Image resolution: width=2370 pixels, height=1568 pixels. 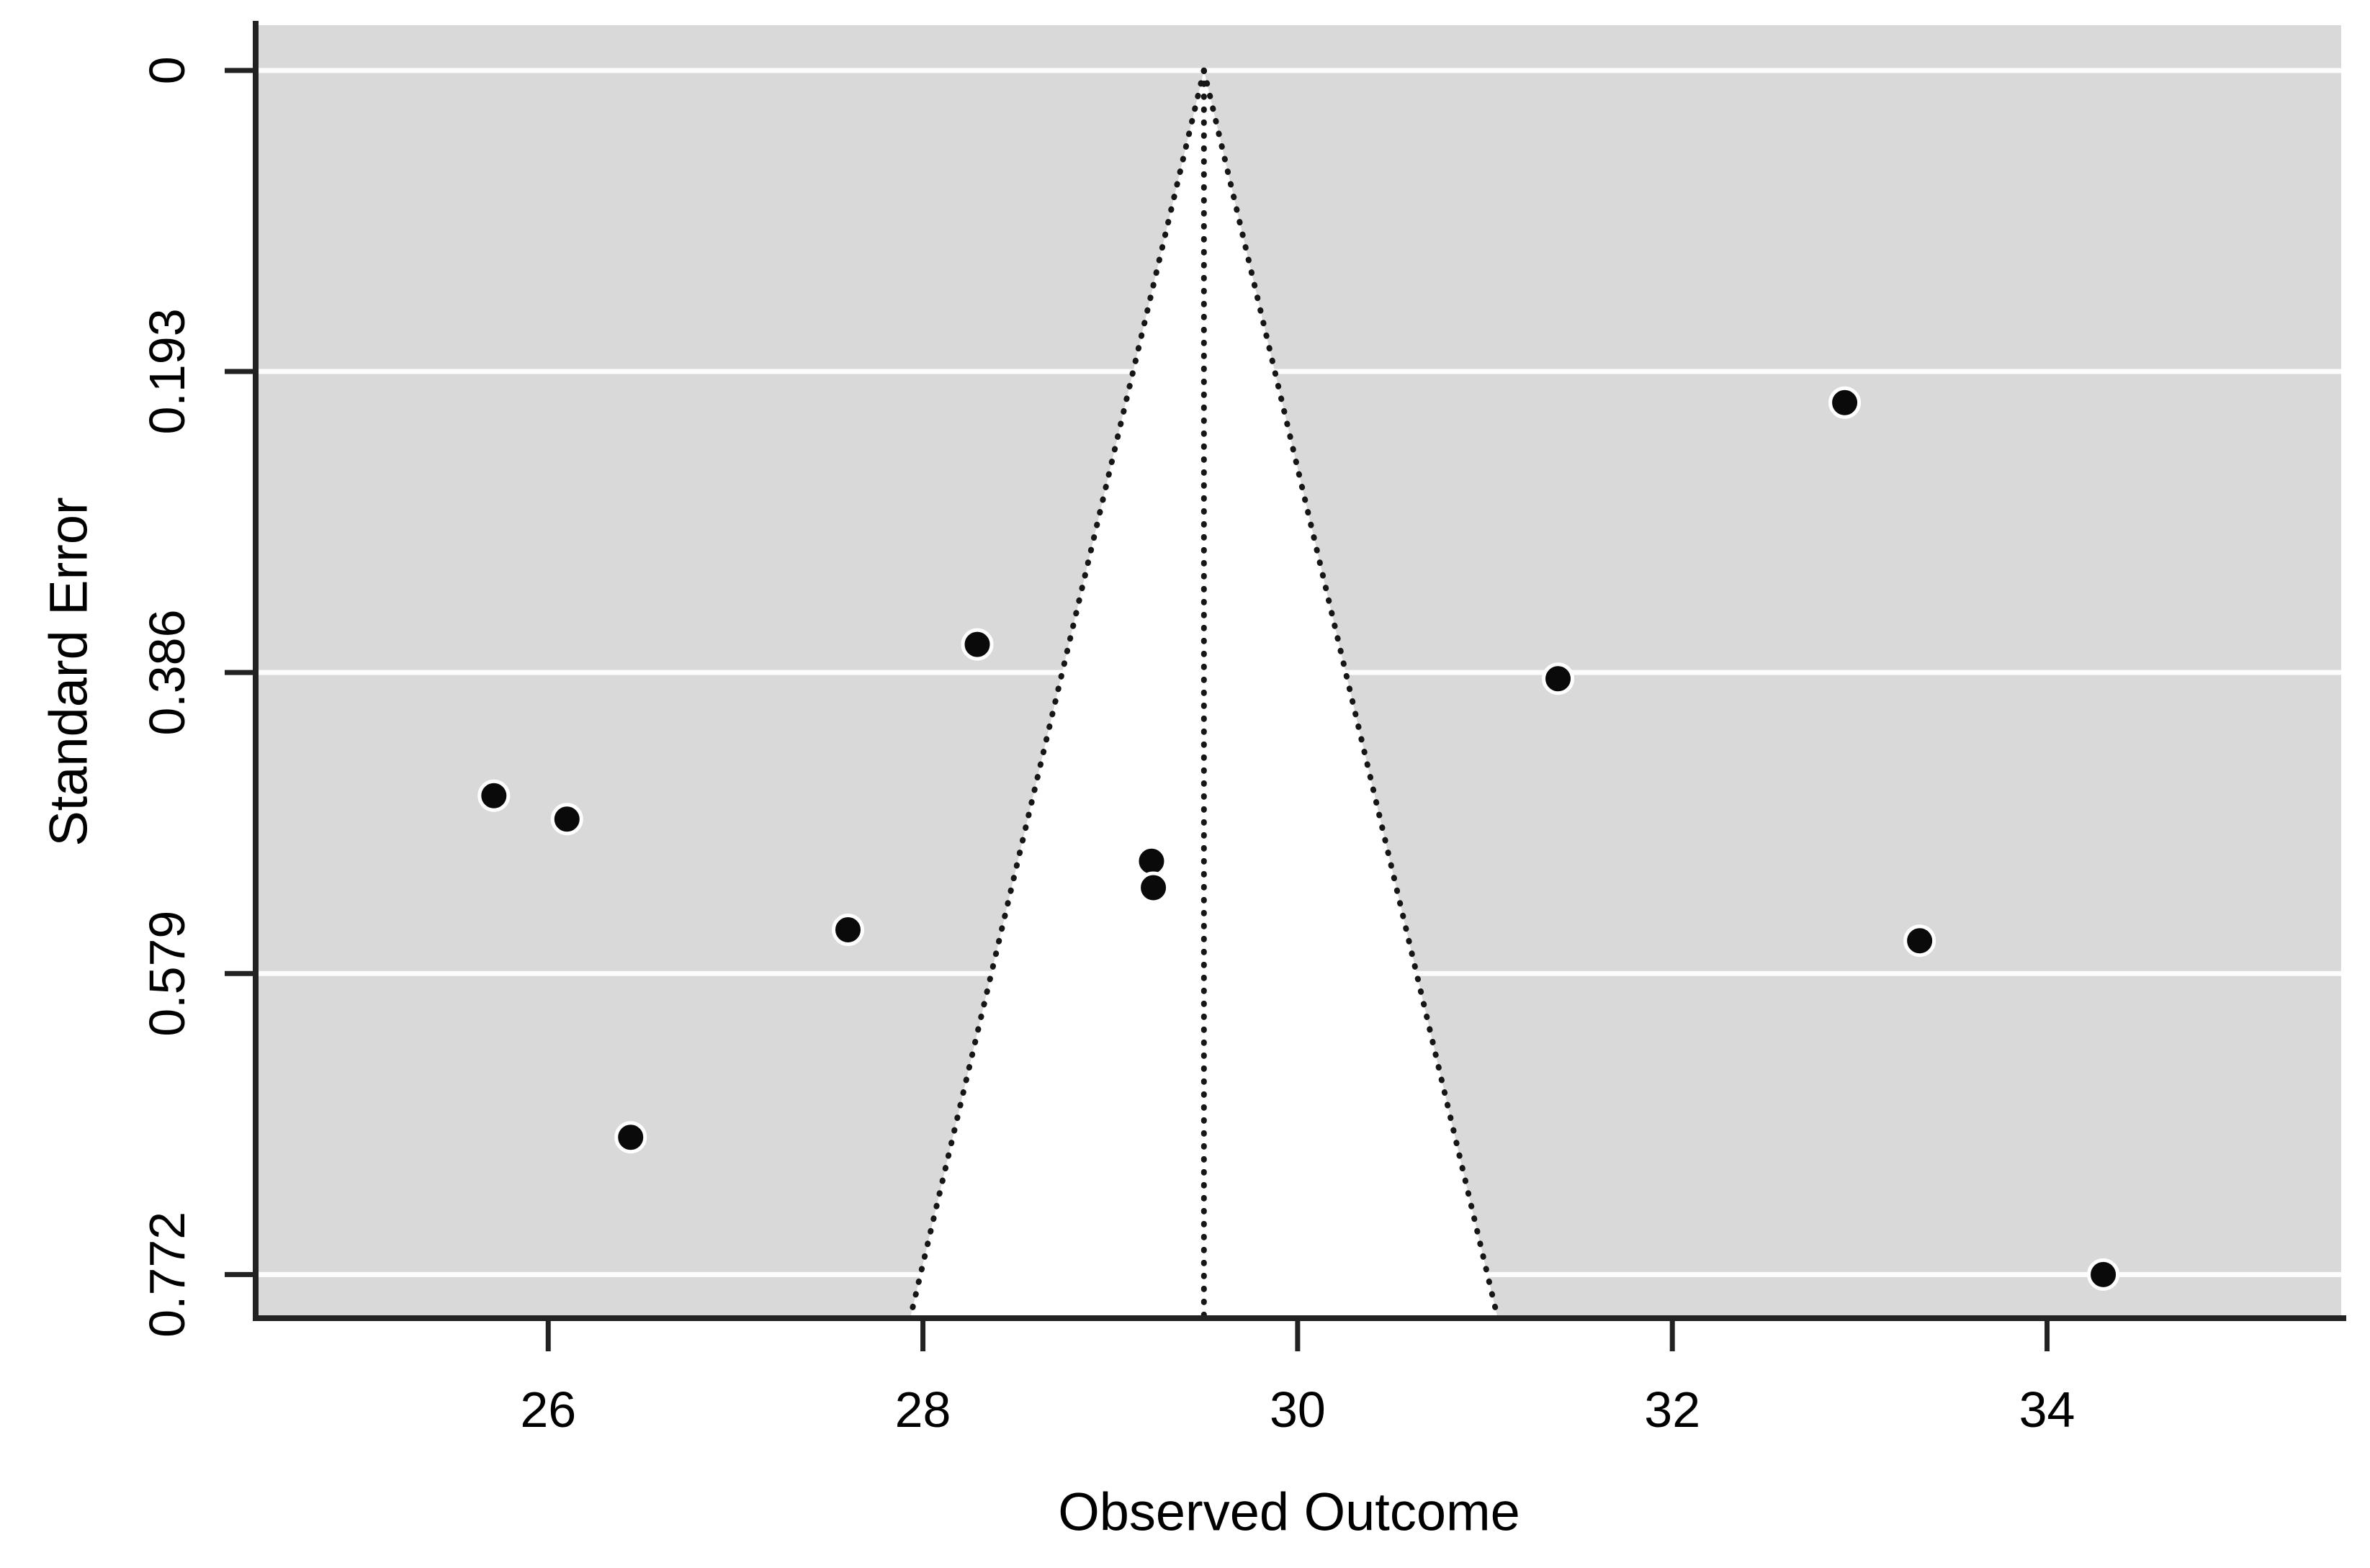 I want to click on y-tick-label: 0.386, so click(x=167, y=672).